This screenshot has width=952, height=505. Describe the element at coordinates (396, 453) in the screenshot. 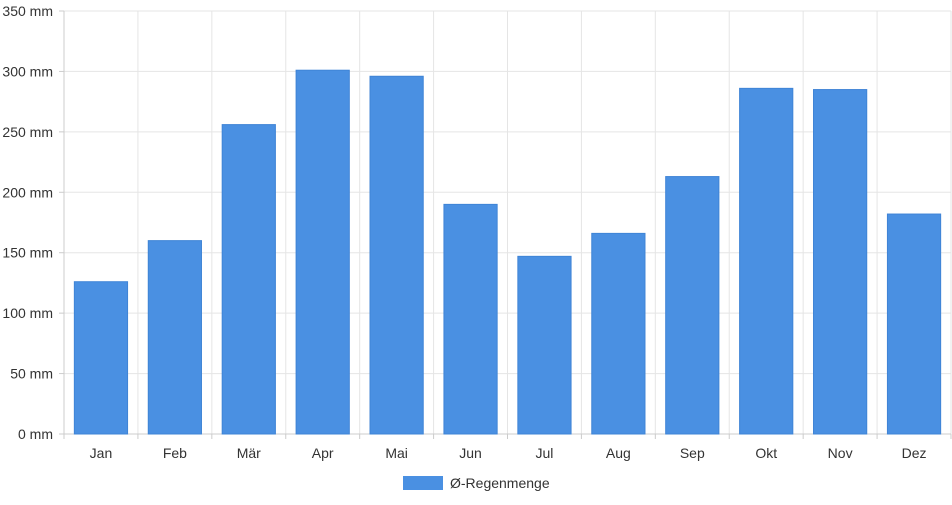

I see `x-tick-label: Mai` at that location.